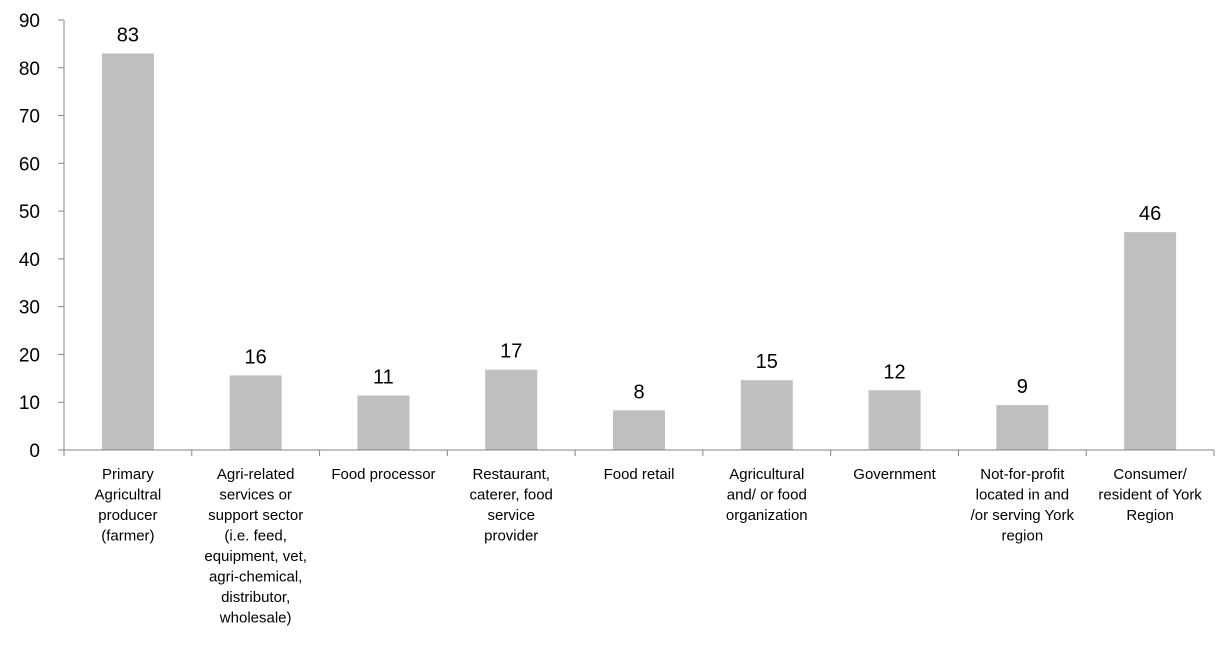  What do you see at coordinates (29, 308) in the screenshot?
I see `y-tick-label: 30` at bounding box center [29, 308].